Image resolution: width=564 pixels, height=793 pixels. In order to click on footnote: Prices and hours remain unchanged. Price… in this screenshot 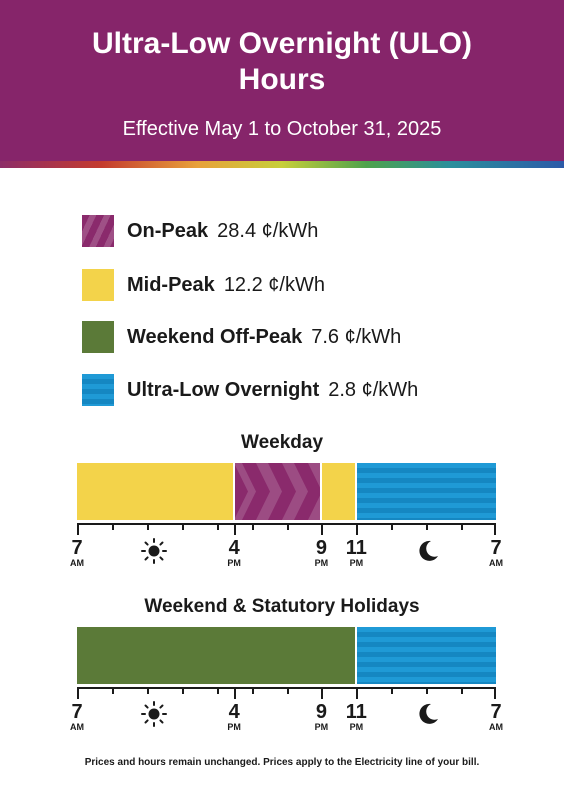, I will do `click(282, 762)`.